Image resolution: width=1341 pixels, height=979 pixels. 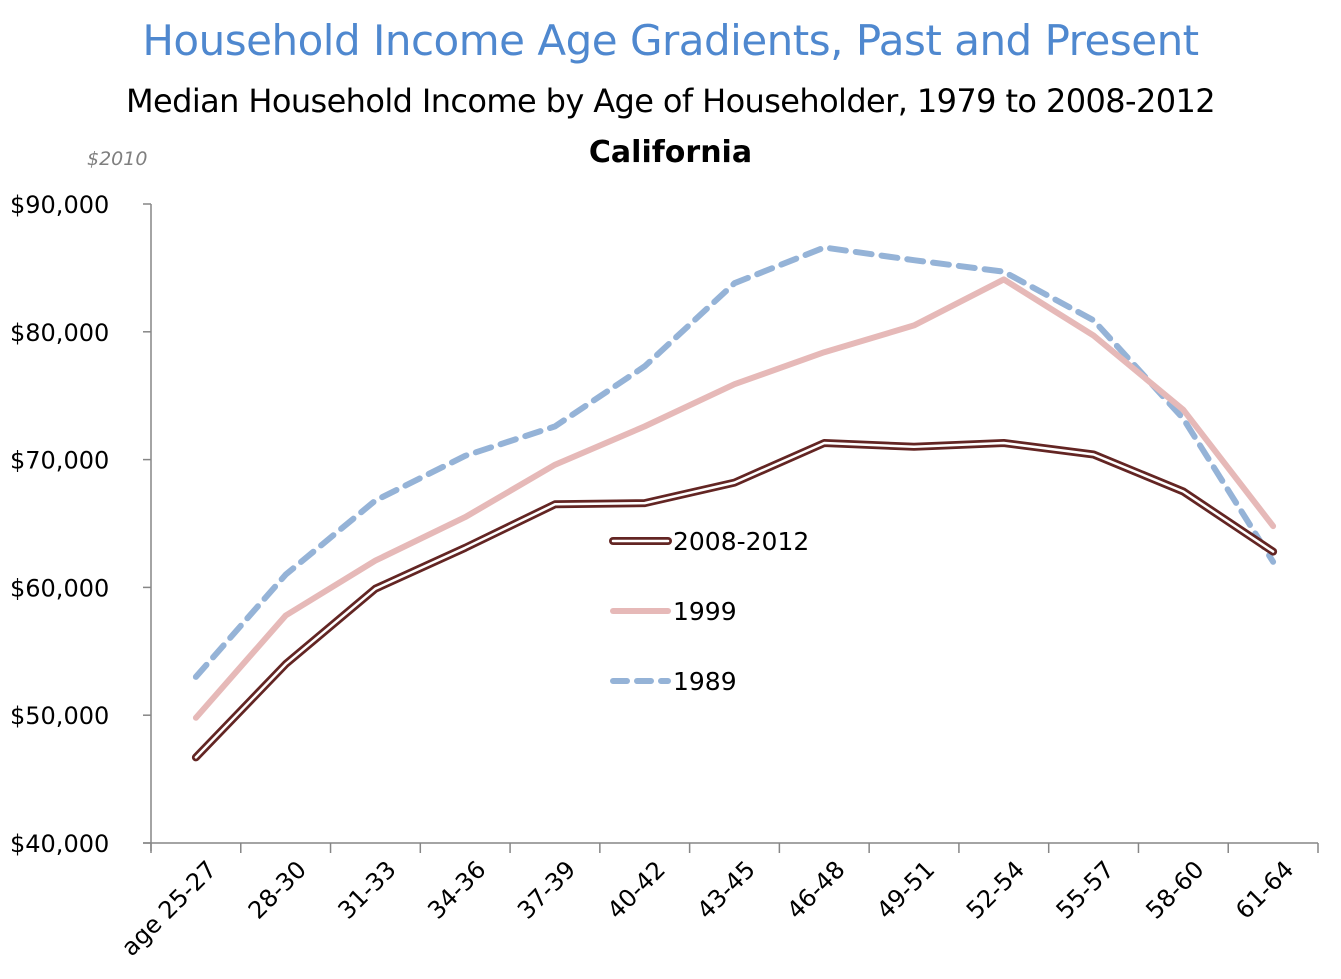 I want to click on y-tick-label: $40,000, so click(x=59, y=844).